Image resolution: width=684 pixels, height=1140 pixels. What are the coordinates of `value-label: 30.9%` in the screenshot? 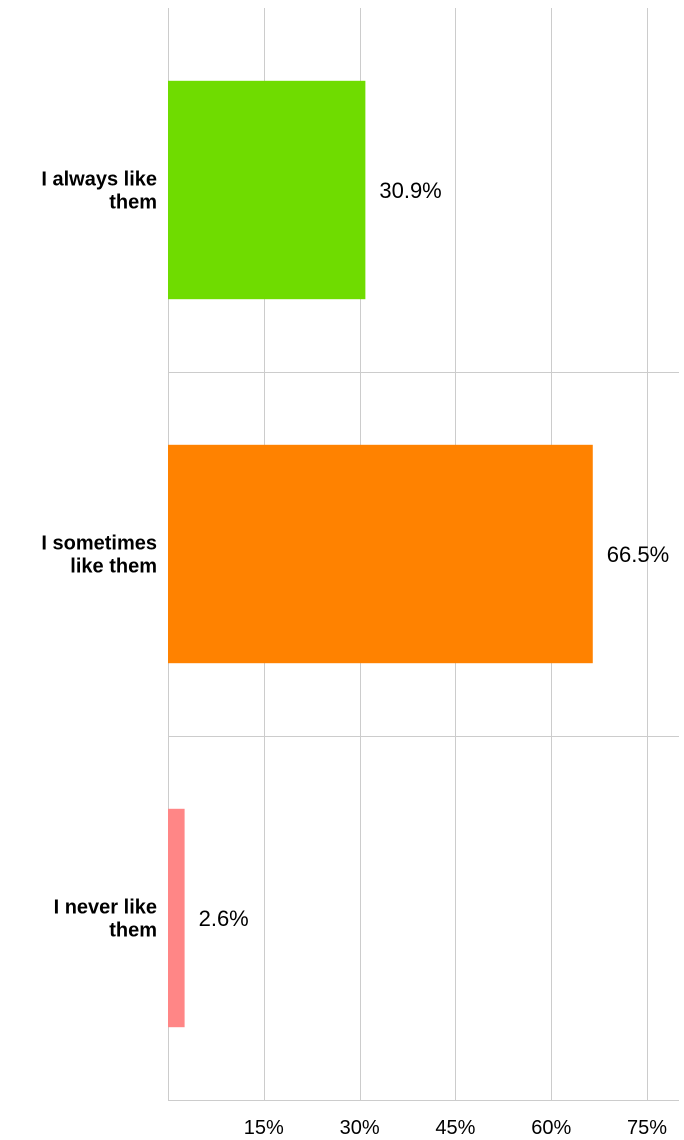 It's located at (410, 190).